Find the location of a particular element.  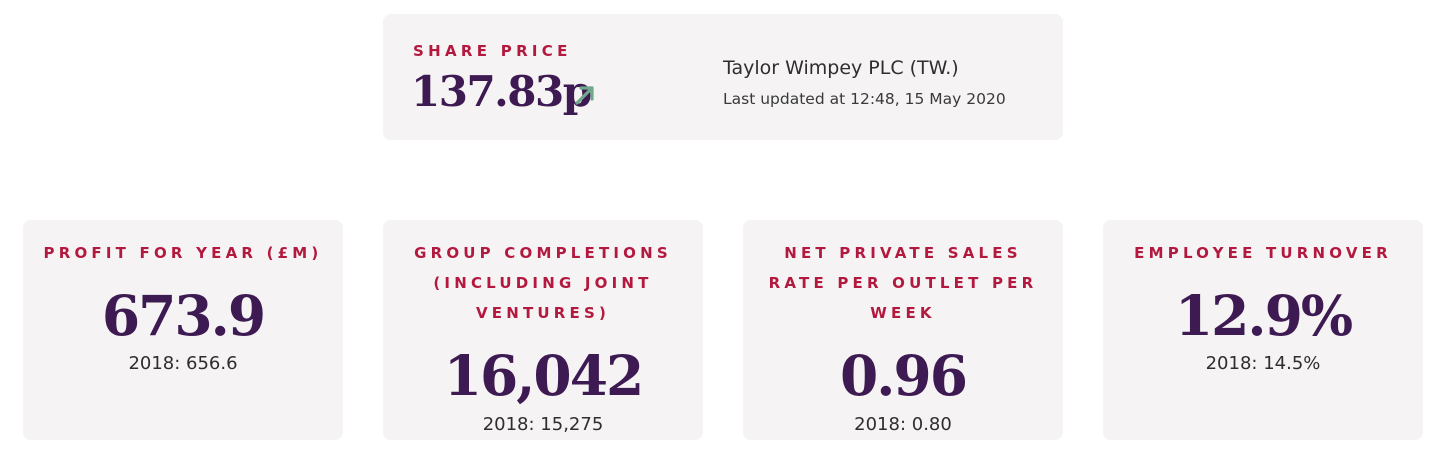

kpi-previous-year: 2018: 15,275 is located at coordinates (543, 424).